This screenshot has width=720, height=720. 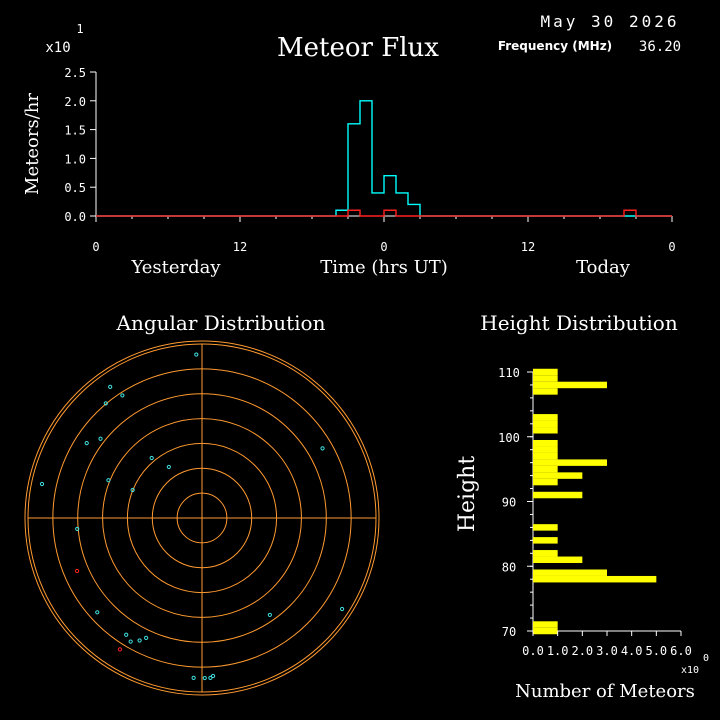 What do you see at coordinates (221, 323) in the screenshot?
I see `angular-title: Angular Distribution` at bounding box center [221, 323].